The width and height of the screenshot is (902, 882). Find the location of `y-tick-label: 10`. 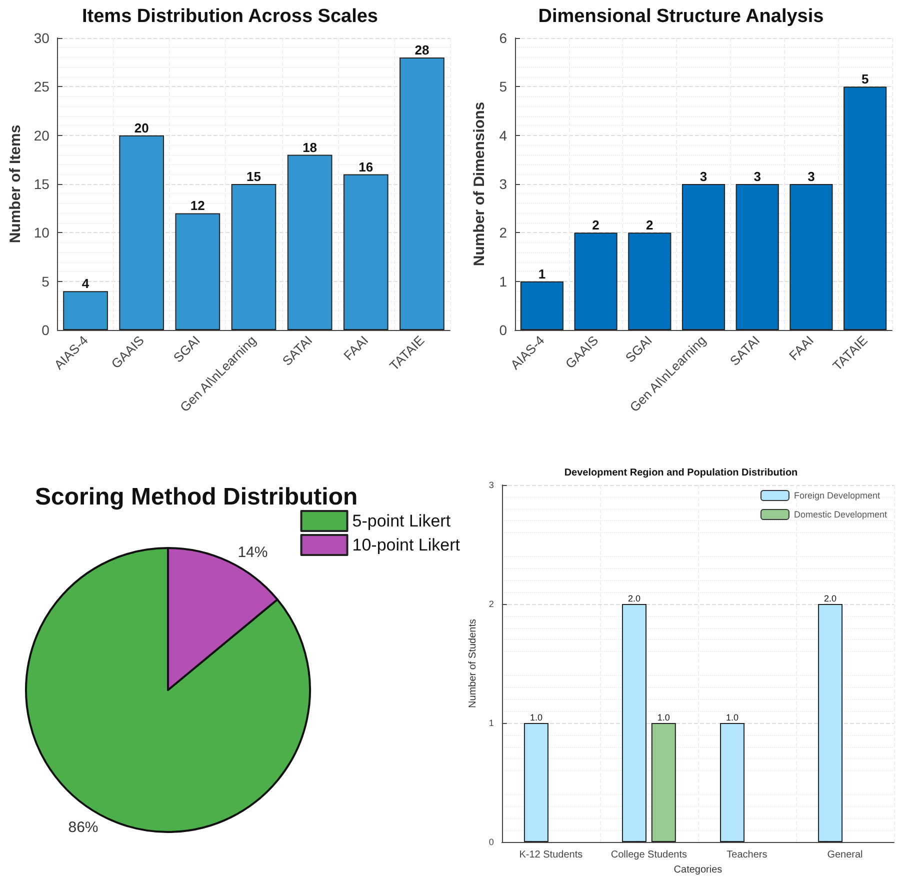

y-tick-label: 10 is located at coordinates (42, 232).